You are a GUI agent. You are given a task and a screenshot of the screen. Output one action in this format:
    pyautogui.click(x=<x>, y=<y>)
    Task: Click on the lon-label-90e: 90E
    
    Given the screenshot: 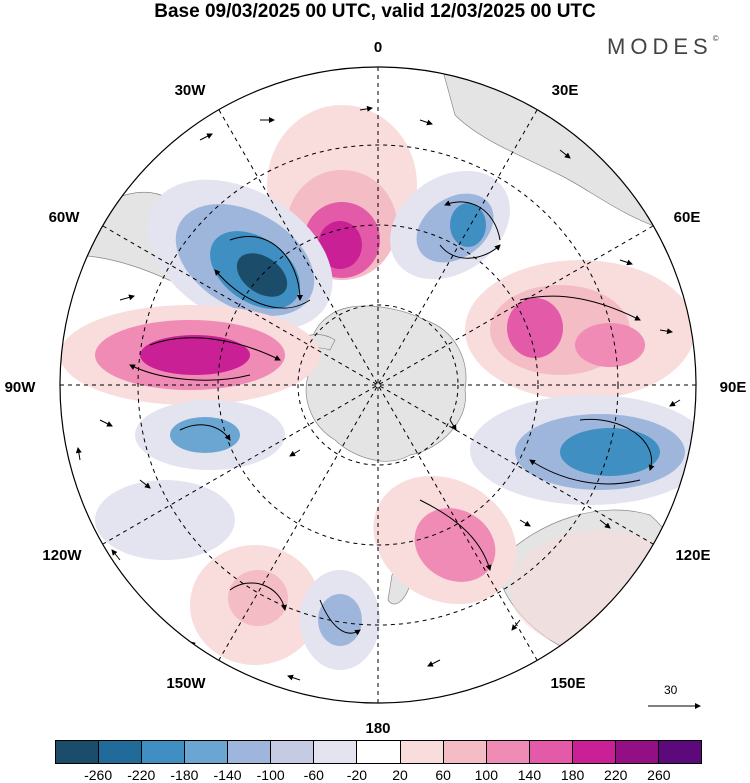 What is the action you would take?
    pyautogui.click(x=733, y=387)
    